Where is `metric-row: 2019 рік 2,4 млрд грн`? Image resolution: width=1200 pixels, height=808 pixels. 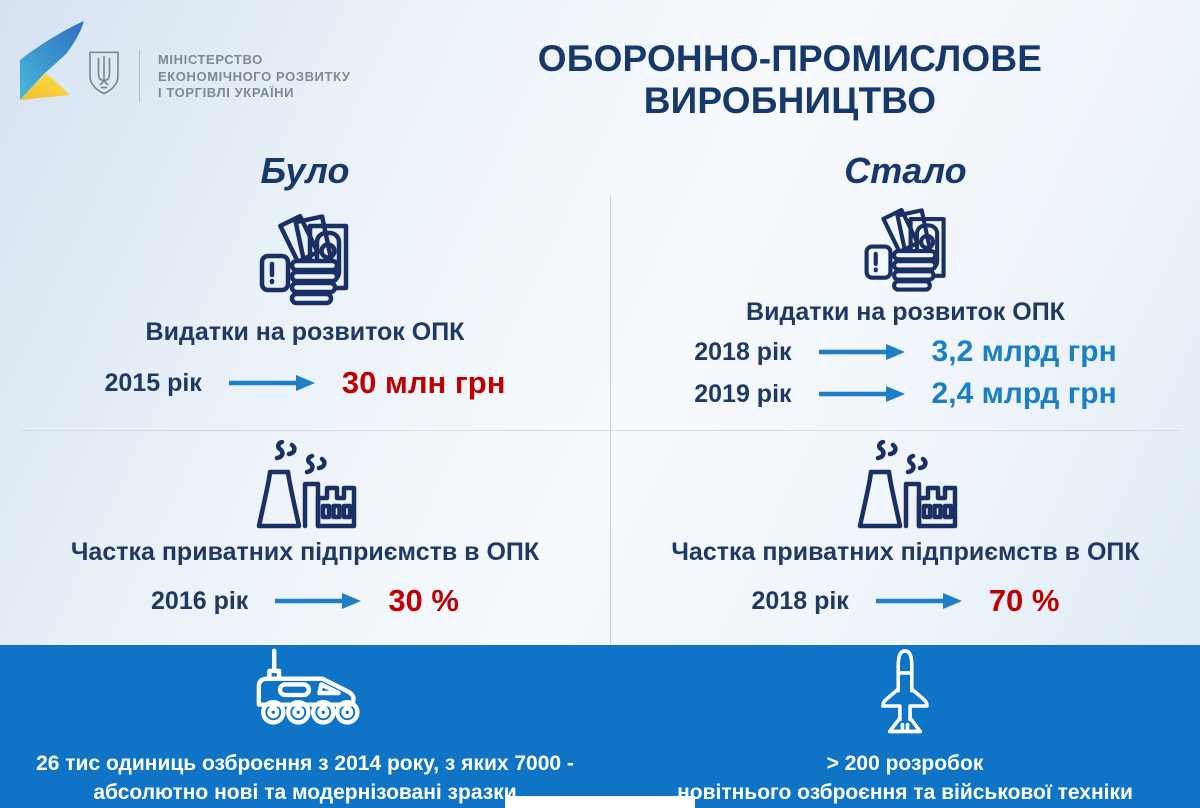 metric-row: 2019 рік 2,4 млрд грн is located at coordinates (905, 394).